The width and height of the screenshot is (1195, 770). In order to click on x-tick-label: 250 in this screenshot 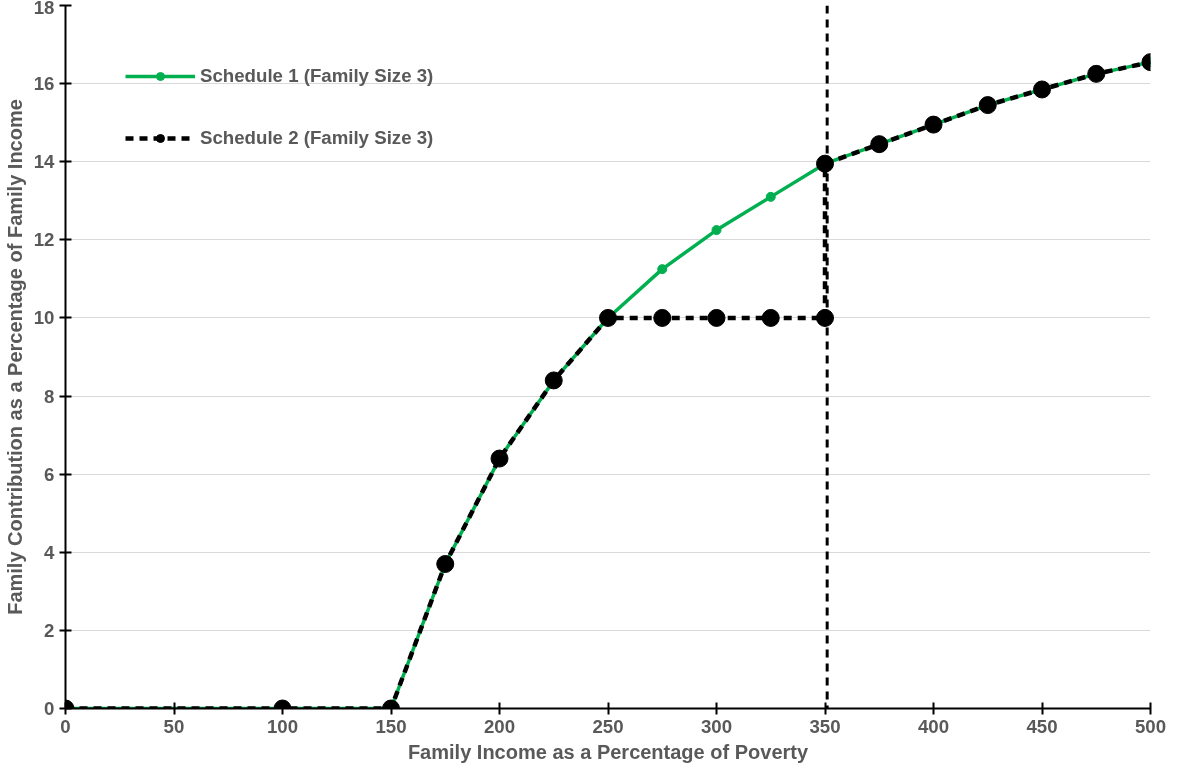, I will do `click(608, 726)`.